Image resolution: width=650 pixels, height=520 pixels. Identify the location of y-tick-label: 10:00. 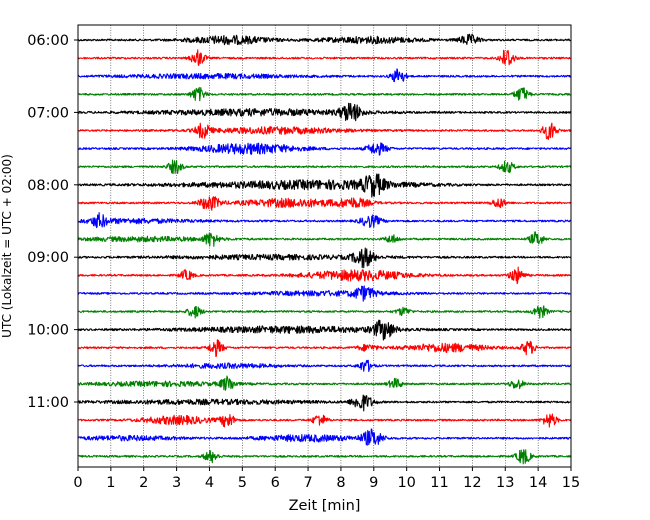
(48, 331).